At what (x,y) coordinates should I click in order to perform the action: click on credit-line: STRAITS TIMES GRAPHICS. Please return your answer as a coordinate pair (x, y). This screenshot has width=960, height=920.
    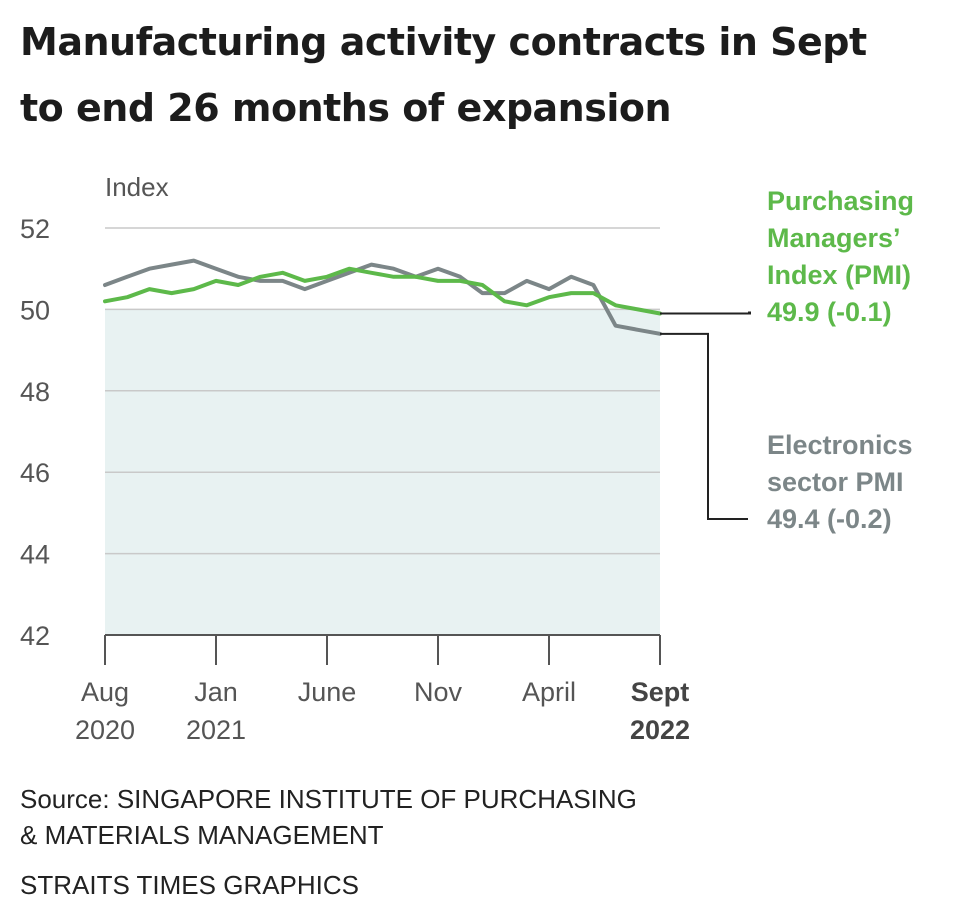
    Looking at the image, I should click on (190, 885).